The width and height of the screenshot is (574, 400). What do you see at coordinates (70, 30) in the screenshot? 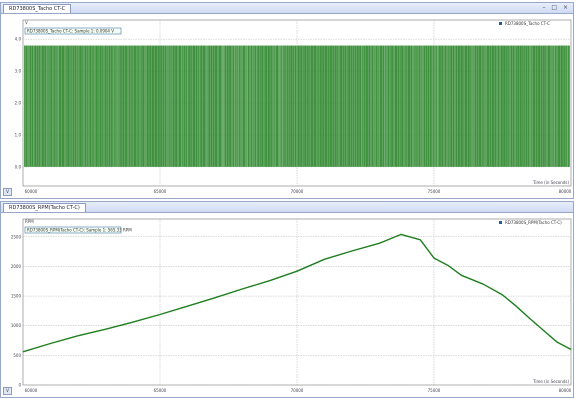
I see `cursor-value-text: RD73800S_Tacho CT-C: Sample 1: 0.0904 V` at bounding box center [70, 30].